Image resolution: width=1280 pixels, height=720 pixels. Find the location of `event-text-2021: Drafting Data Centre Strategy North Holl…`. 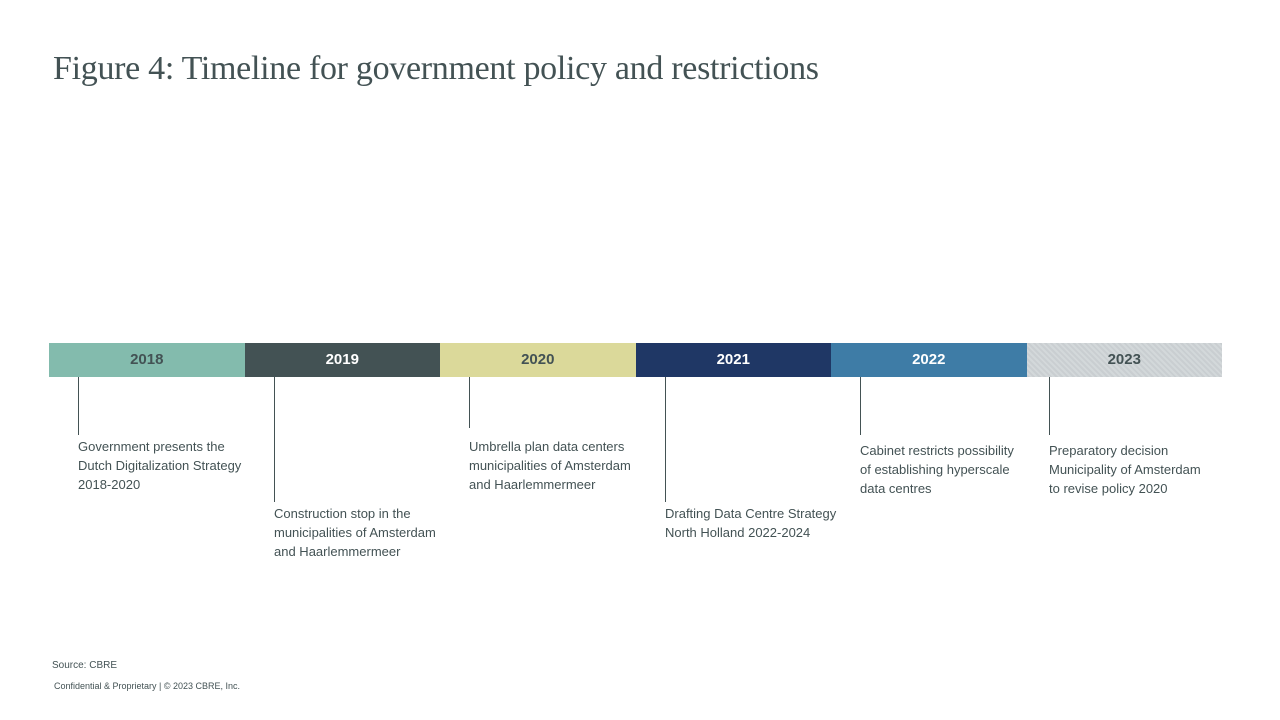

event-text-2021: Drafting Data Centre Strategy North Holl… is located at coordinates (751, 523).